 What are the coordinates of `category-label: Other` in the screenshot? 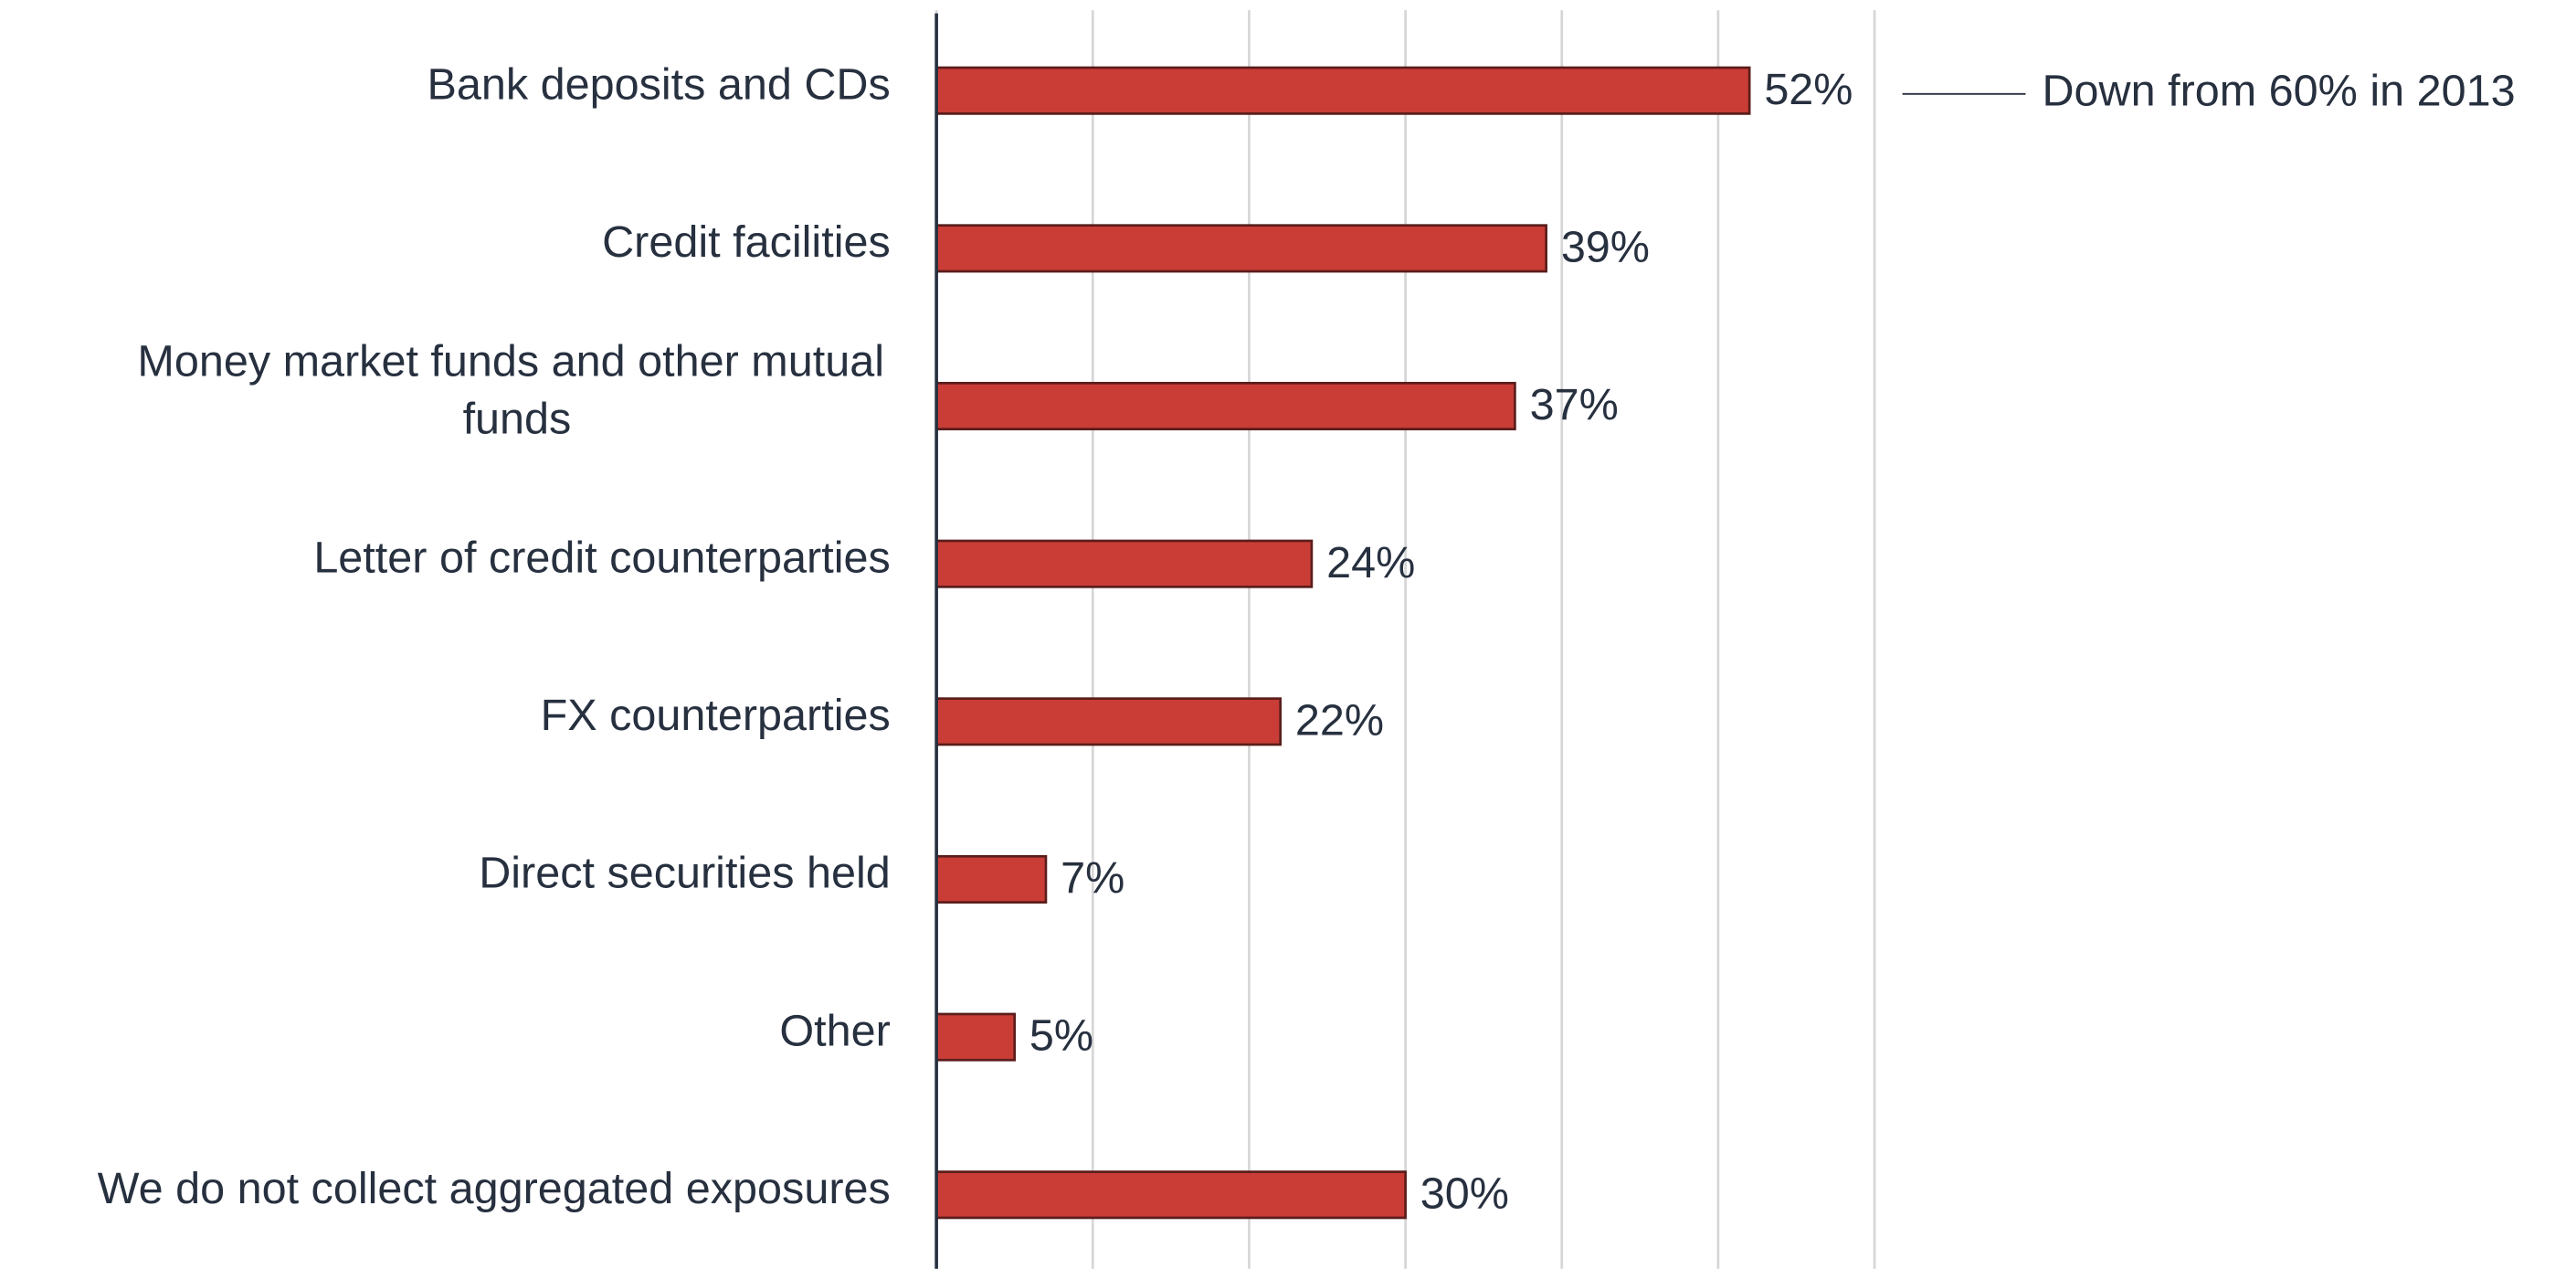 It's located at (835, 1030).